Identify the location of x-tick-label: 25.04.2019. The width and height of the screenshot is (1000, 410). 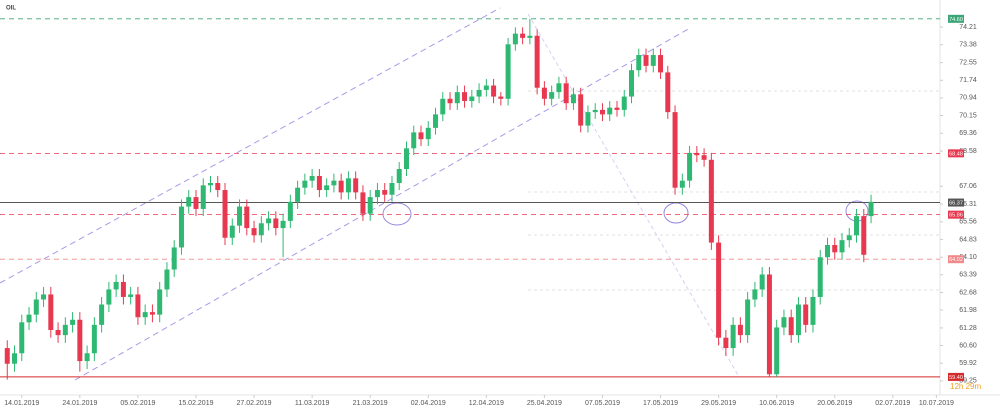
(544, 403).